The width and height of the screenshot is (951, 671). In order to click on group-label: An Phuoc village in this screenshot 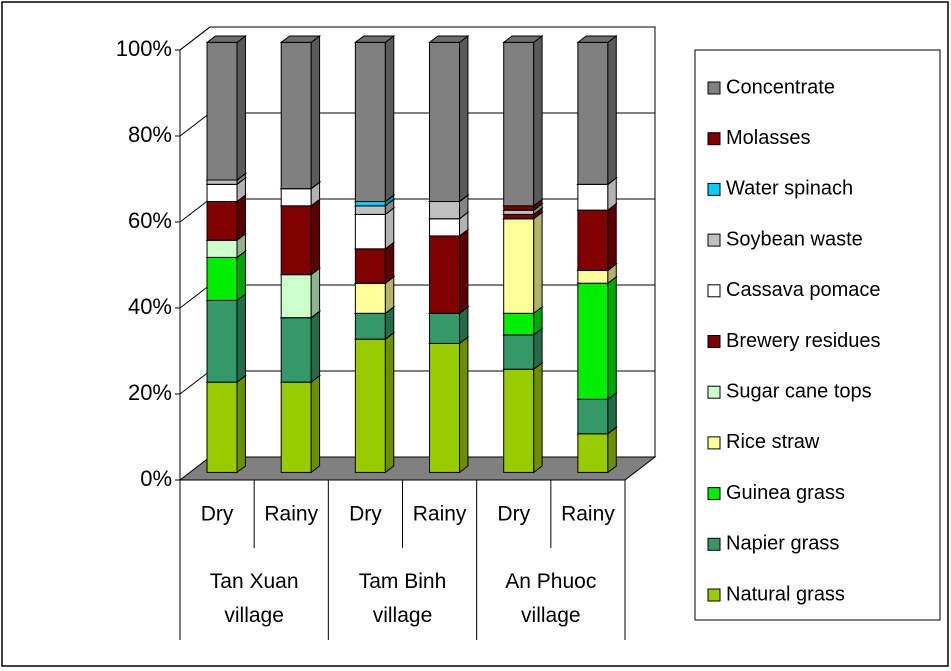, I will do `click(551, 598)`.